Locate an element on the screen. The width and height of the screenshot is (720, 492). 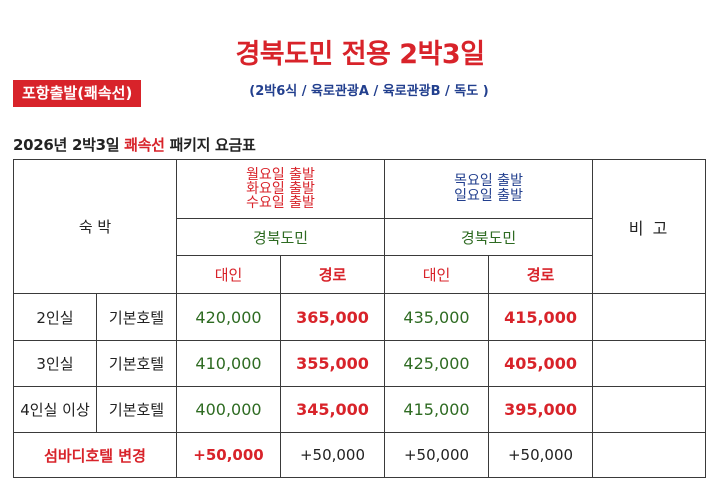
price-adult-a: 410,000 is located at coordinates (228, 363).